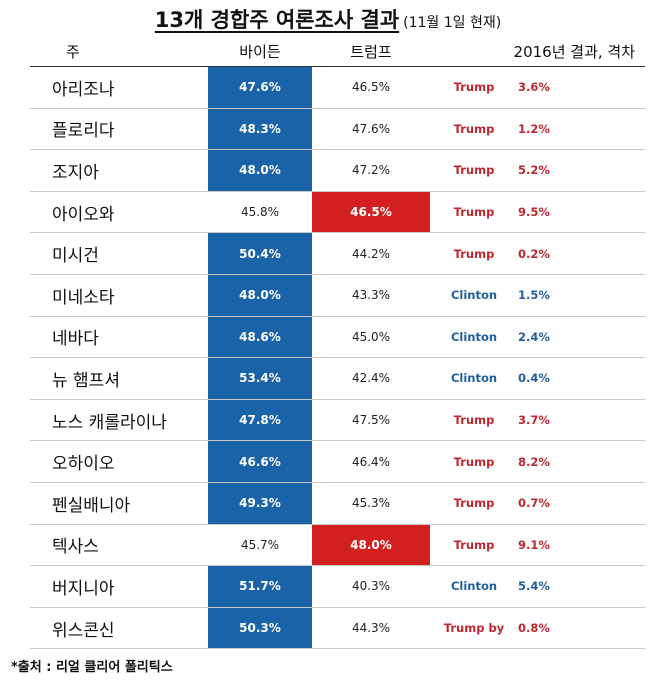  What do you see at coordinates (119, 503) in the screenshot?
I see `state-name: 펜실배니아` at bounding box center [119, 503].